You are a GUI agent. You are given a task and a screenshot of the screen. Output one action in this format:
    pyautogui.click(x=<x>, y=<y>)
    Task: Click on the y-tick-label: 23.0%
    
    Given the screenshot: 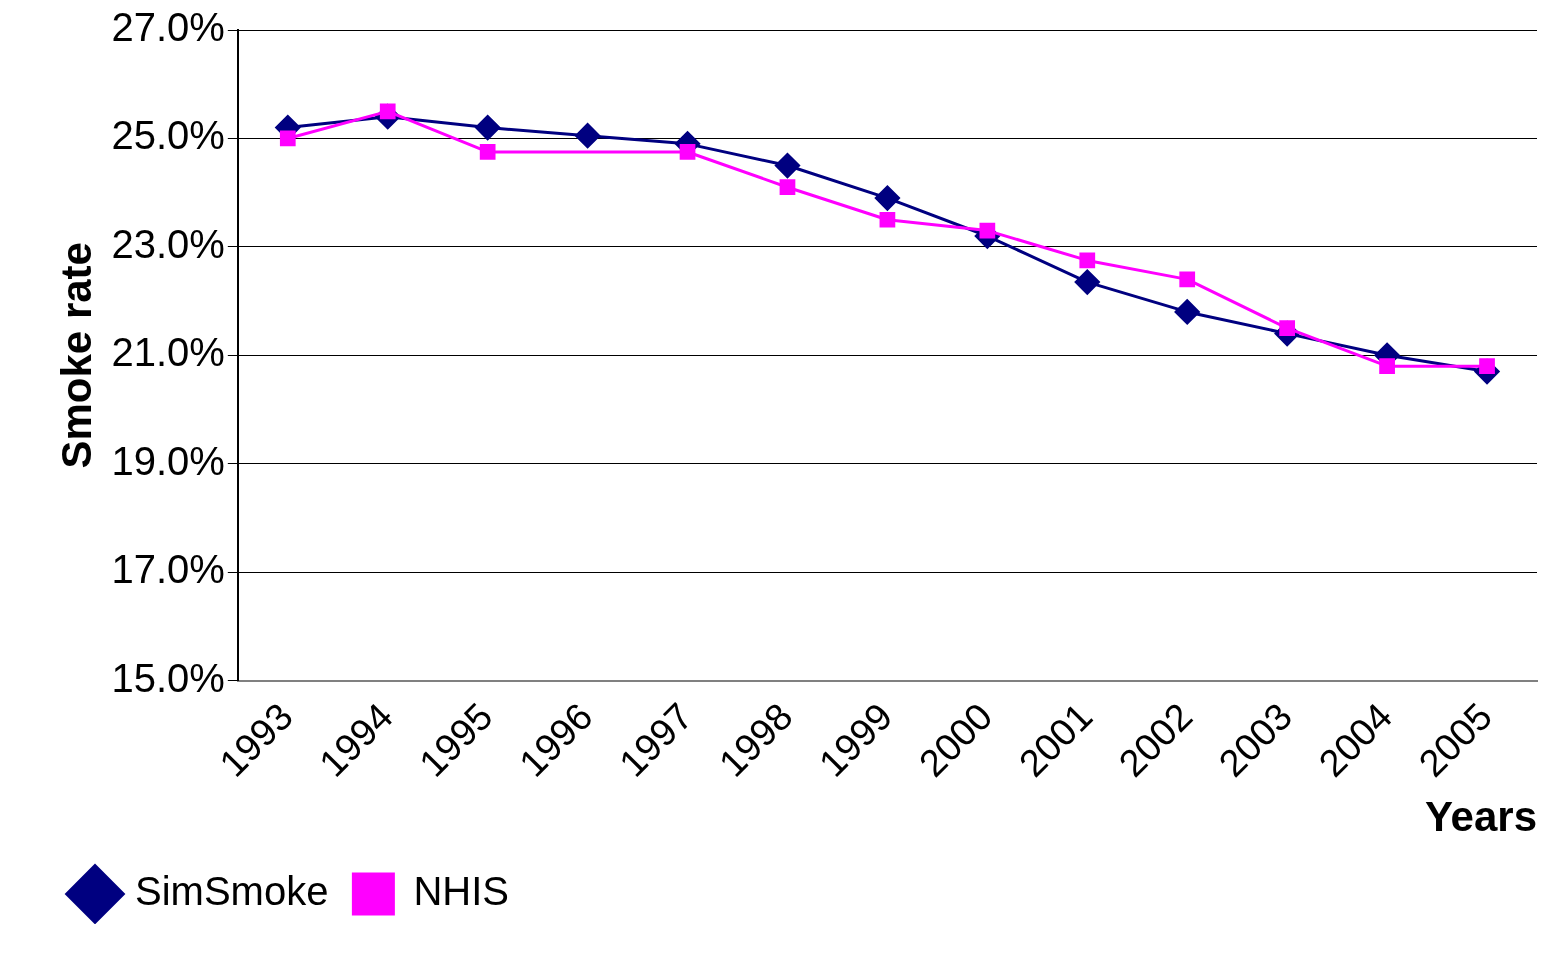 What is the action you would take?
    pyautogui.click(x=168, y=243)
    